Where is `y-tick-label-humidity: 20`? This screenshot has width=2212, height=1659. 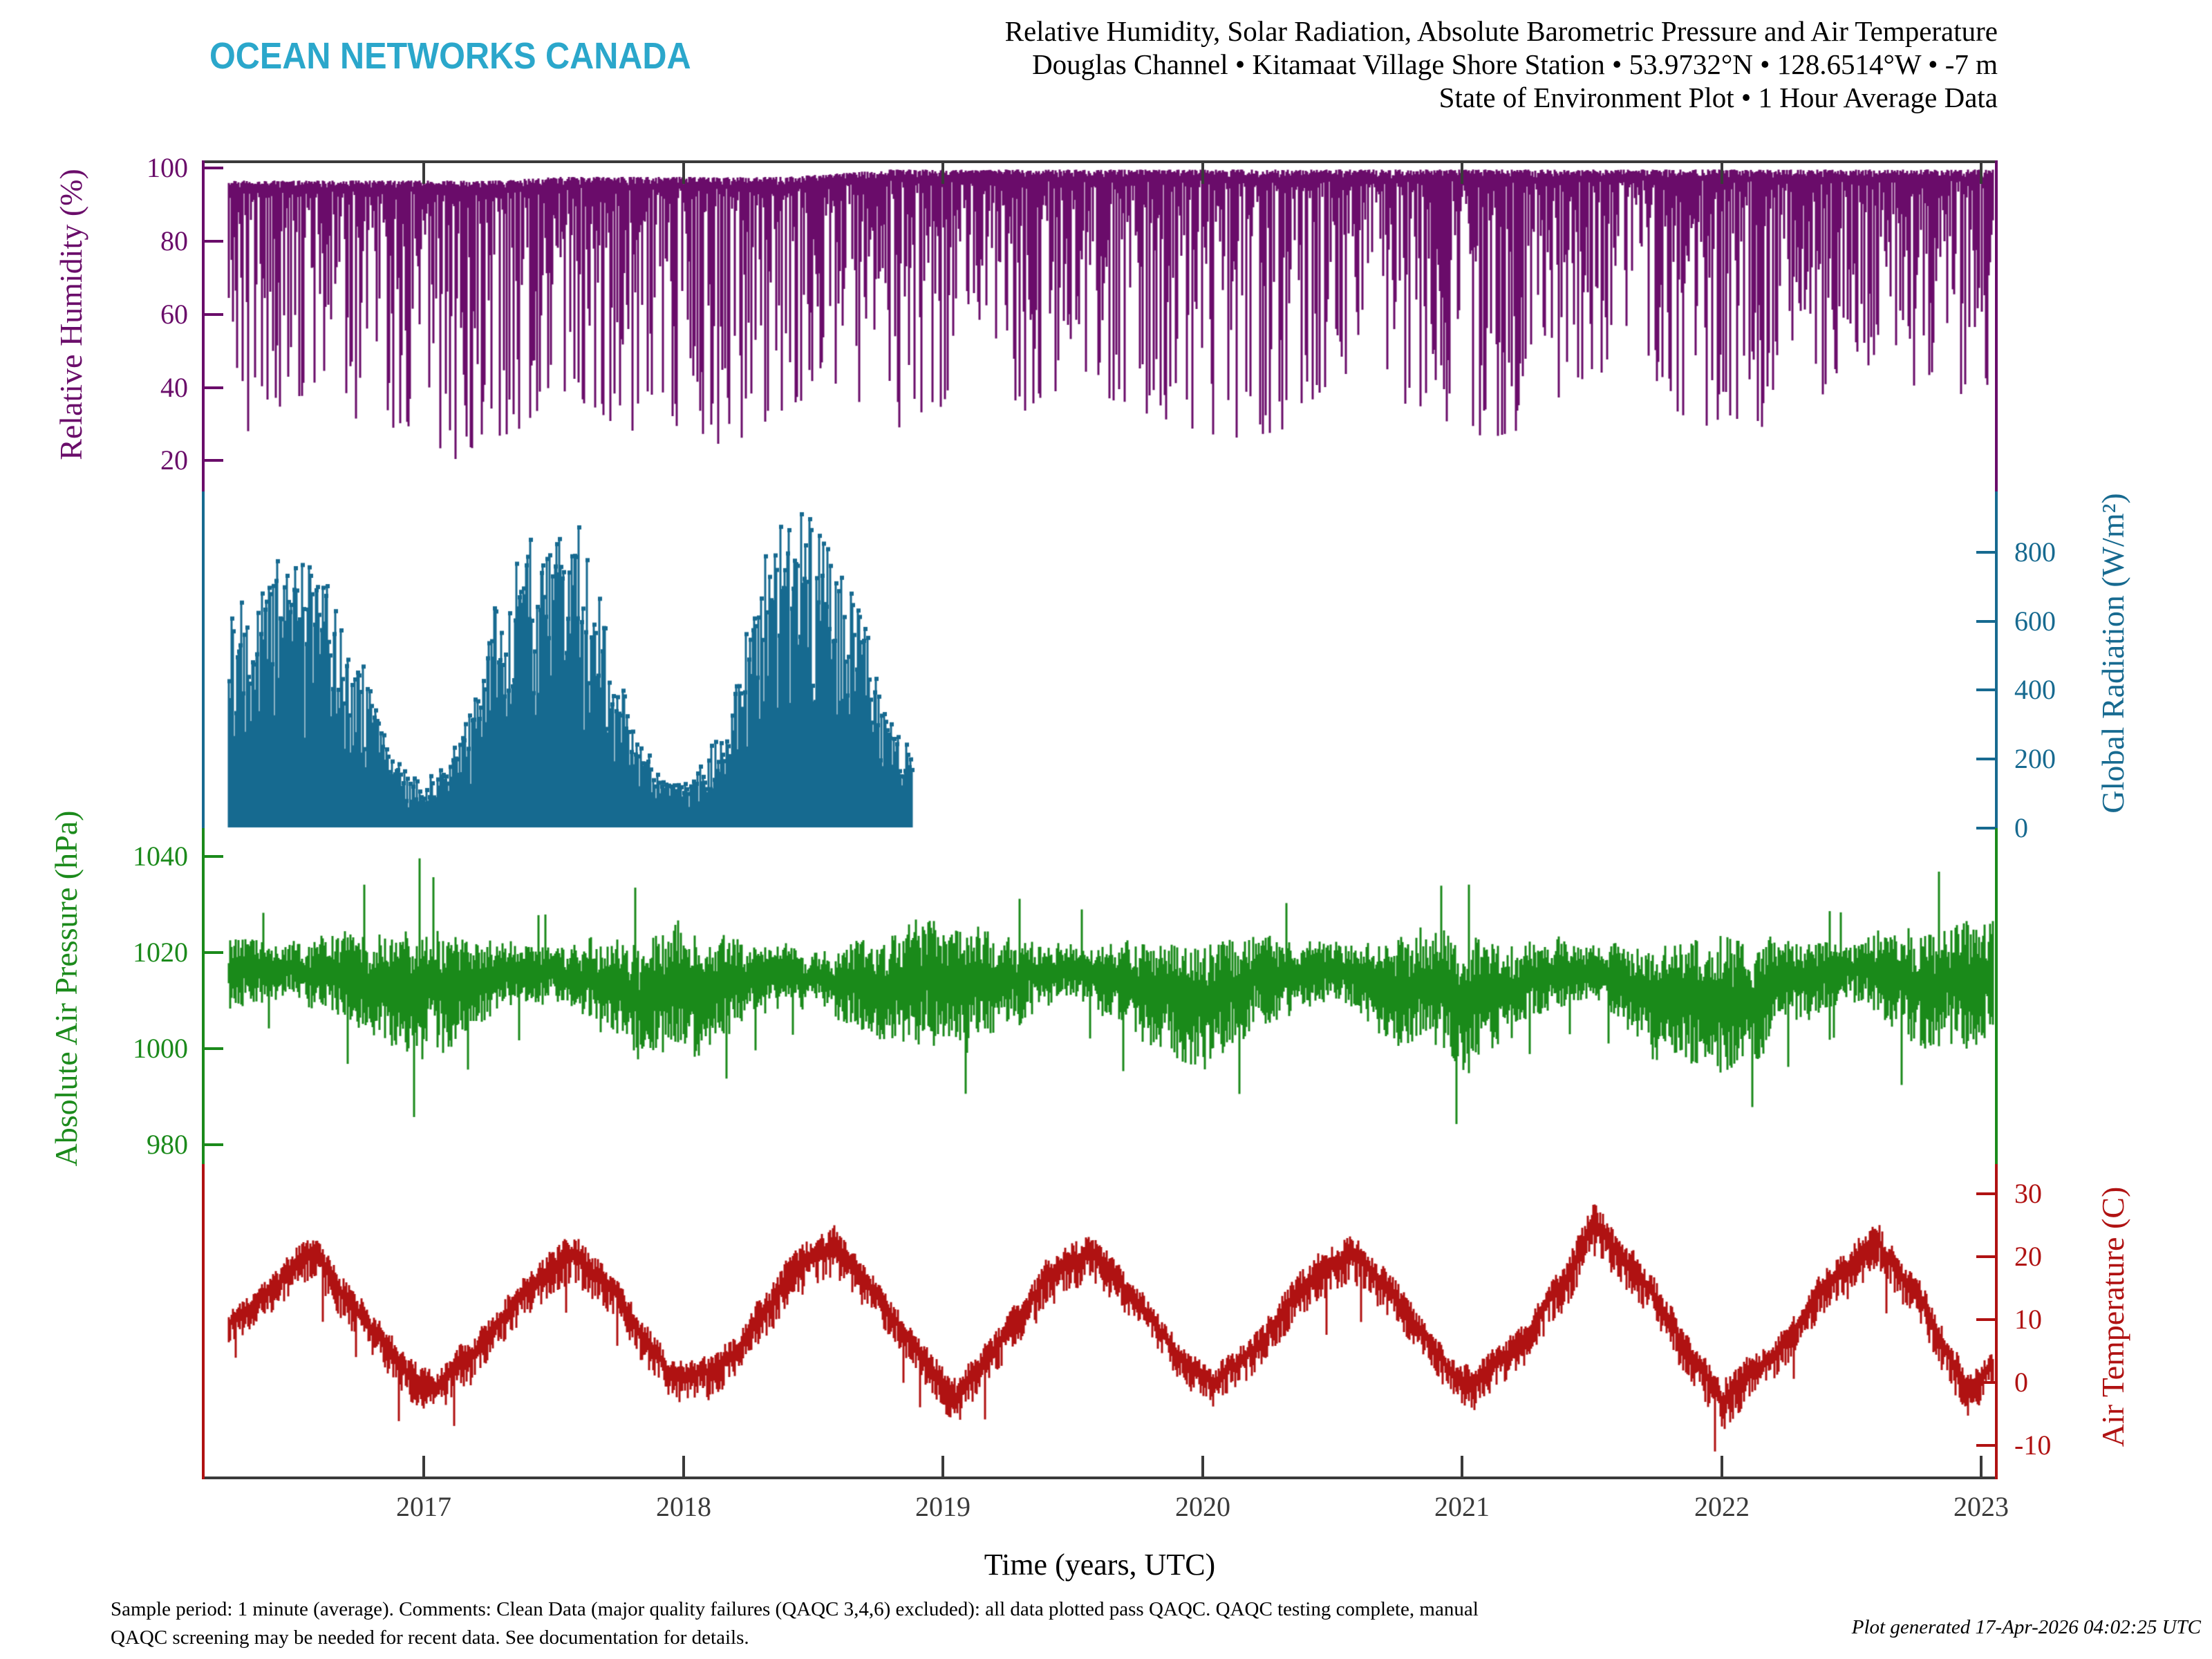 y-tick-label-humidity: 20 is located at coordinates (174, 460).